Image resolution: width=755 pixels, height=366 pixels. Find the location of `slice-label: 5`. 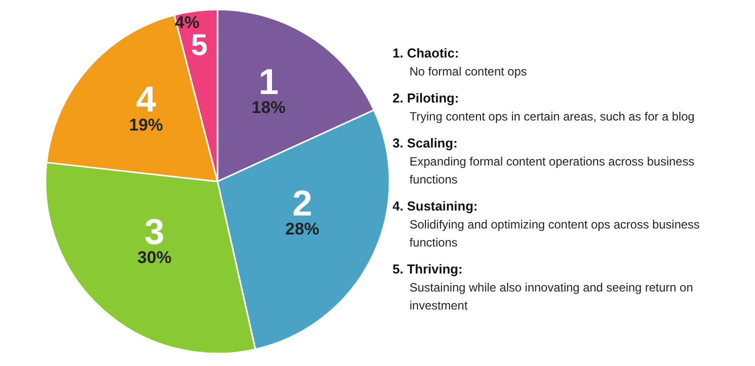

slice-label: 5 is located at coordinates (199, 45).